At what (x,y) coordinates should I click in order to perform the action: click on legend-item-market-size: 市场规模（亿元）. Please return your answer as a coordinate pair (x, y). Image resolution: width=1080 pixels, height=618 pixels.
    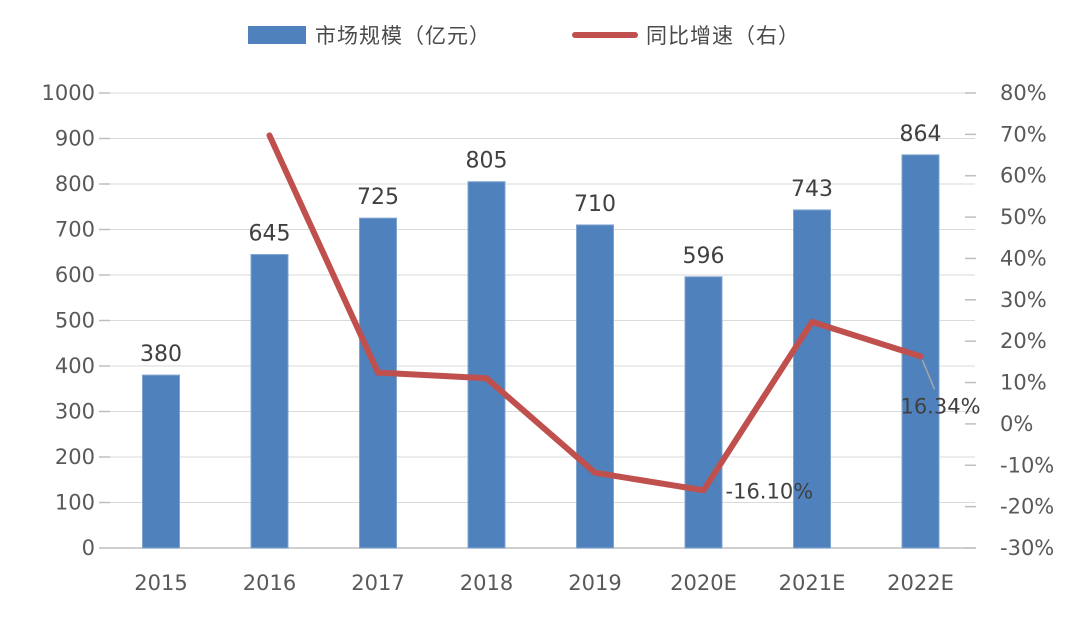
    Looking at the image, I should click on (369, 35).